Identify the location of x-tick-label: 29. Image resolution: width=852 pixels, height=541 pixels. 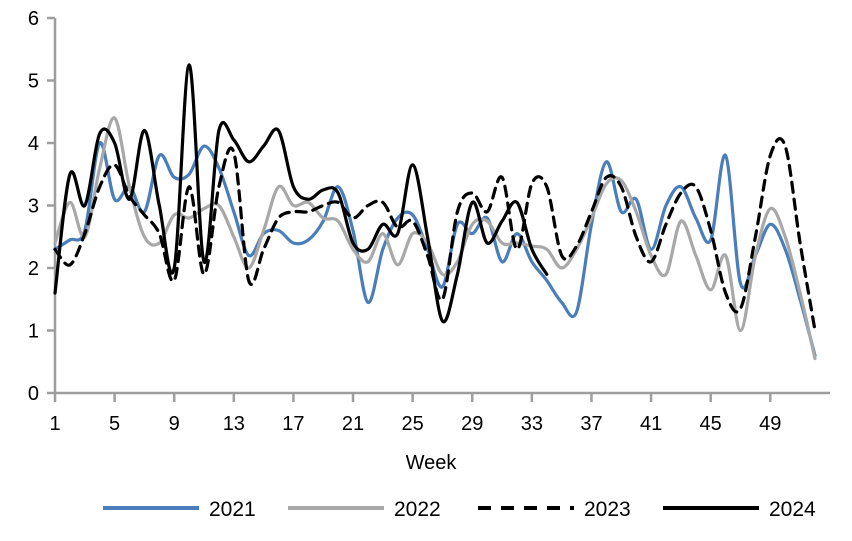
(472, 424).